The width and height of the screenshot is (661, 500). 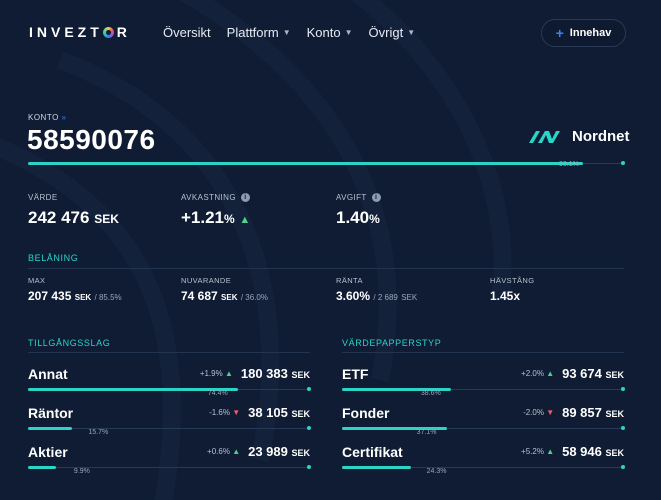 I want to click on asset-change: +1.9% ▲, so click(x=216, y=373).